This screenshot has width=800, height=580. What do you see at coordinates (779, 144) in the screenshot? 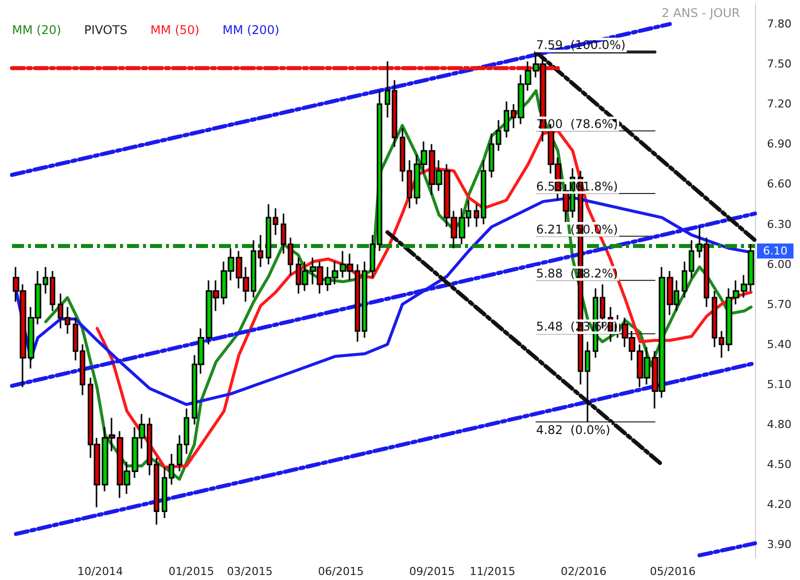
I see `y-tick-label: 6.90` at bounding box center [779, 144].